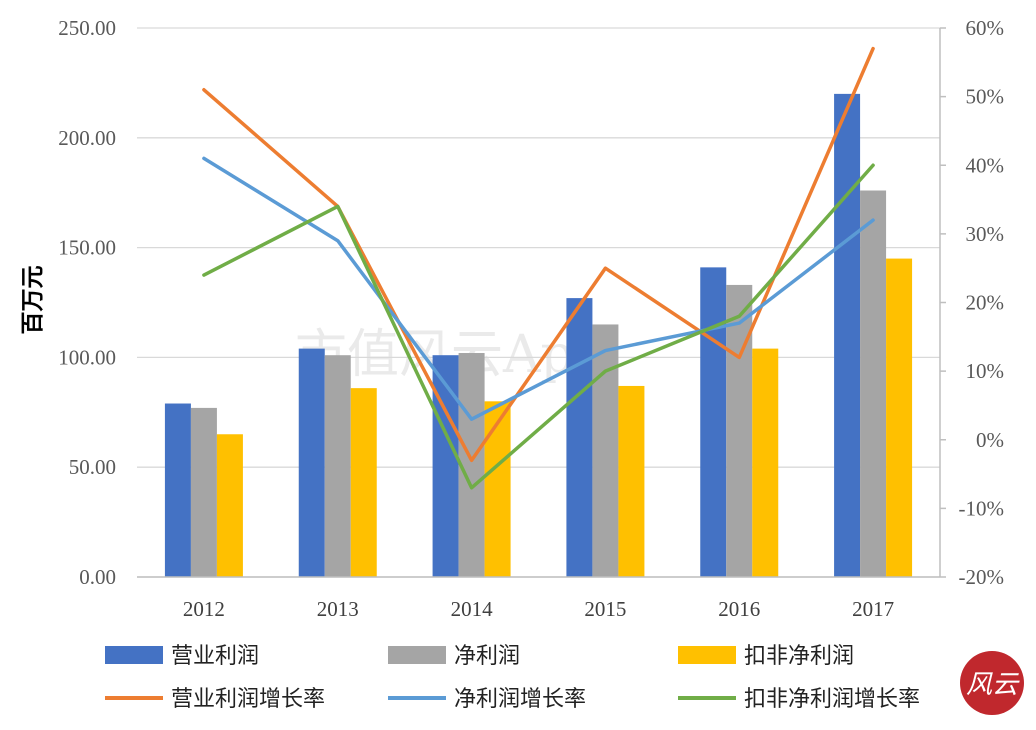 The image size is (1036, 730). I want to click on legend-swatch-扣非净利润, so click(707, 655).